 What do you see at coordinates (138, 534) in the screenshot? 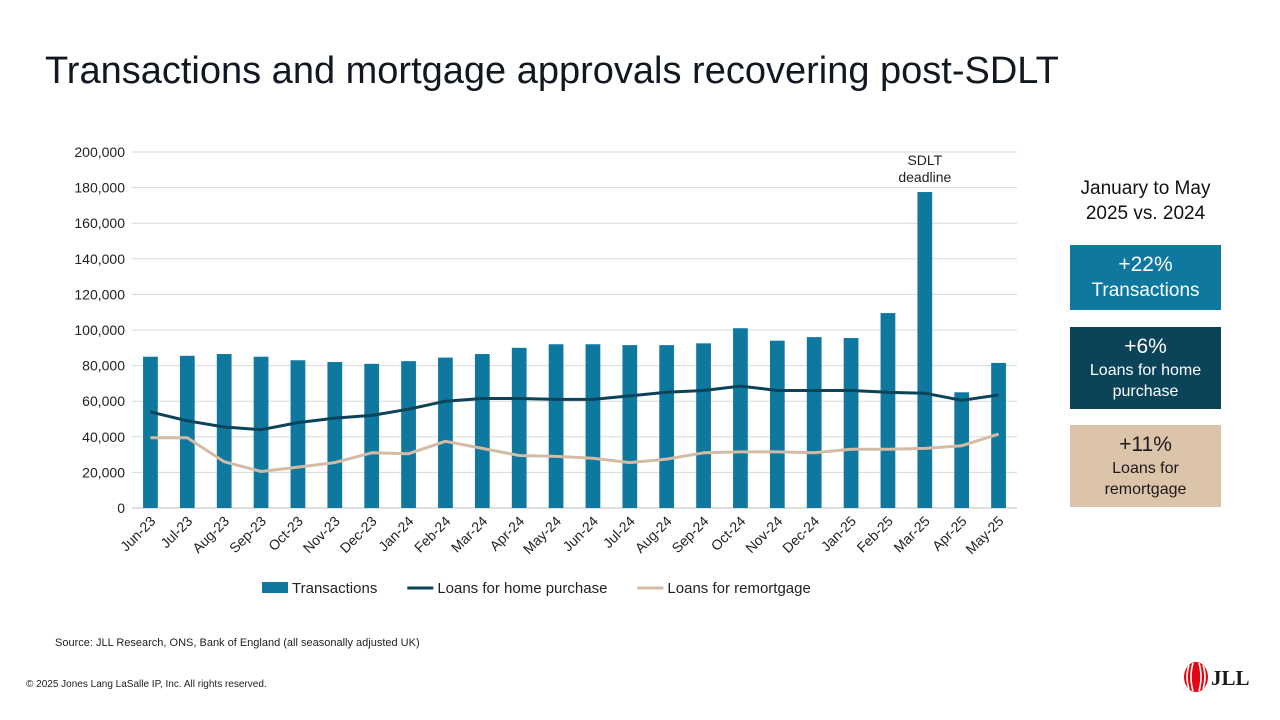
I see `x-tick-label: Jun-23` at bounding box center [138, 534].